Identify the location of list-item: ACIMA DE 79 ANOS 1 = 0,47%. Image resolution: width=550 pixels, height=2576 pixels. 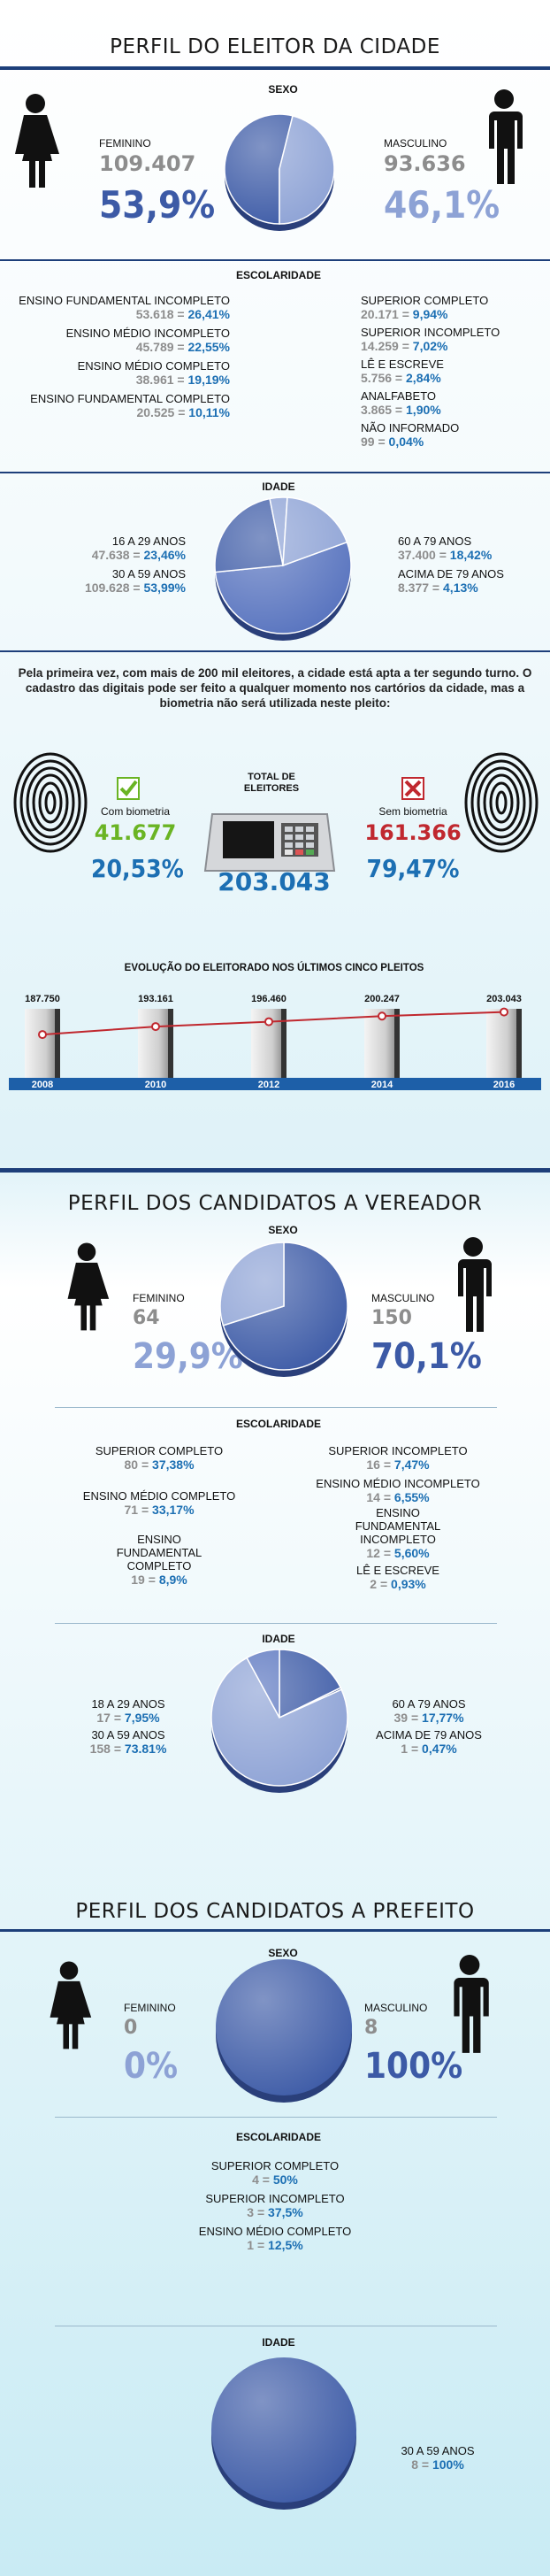
(429, 1742).